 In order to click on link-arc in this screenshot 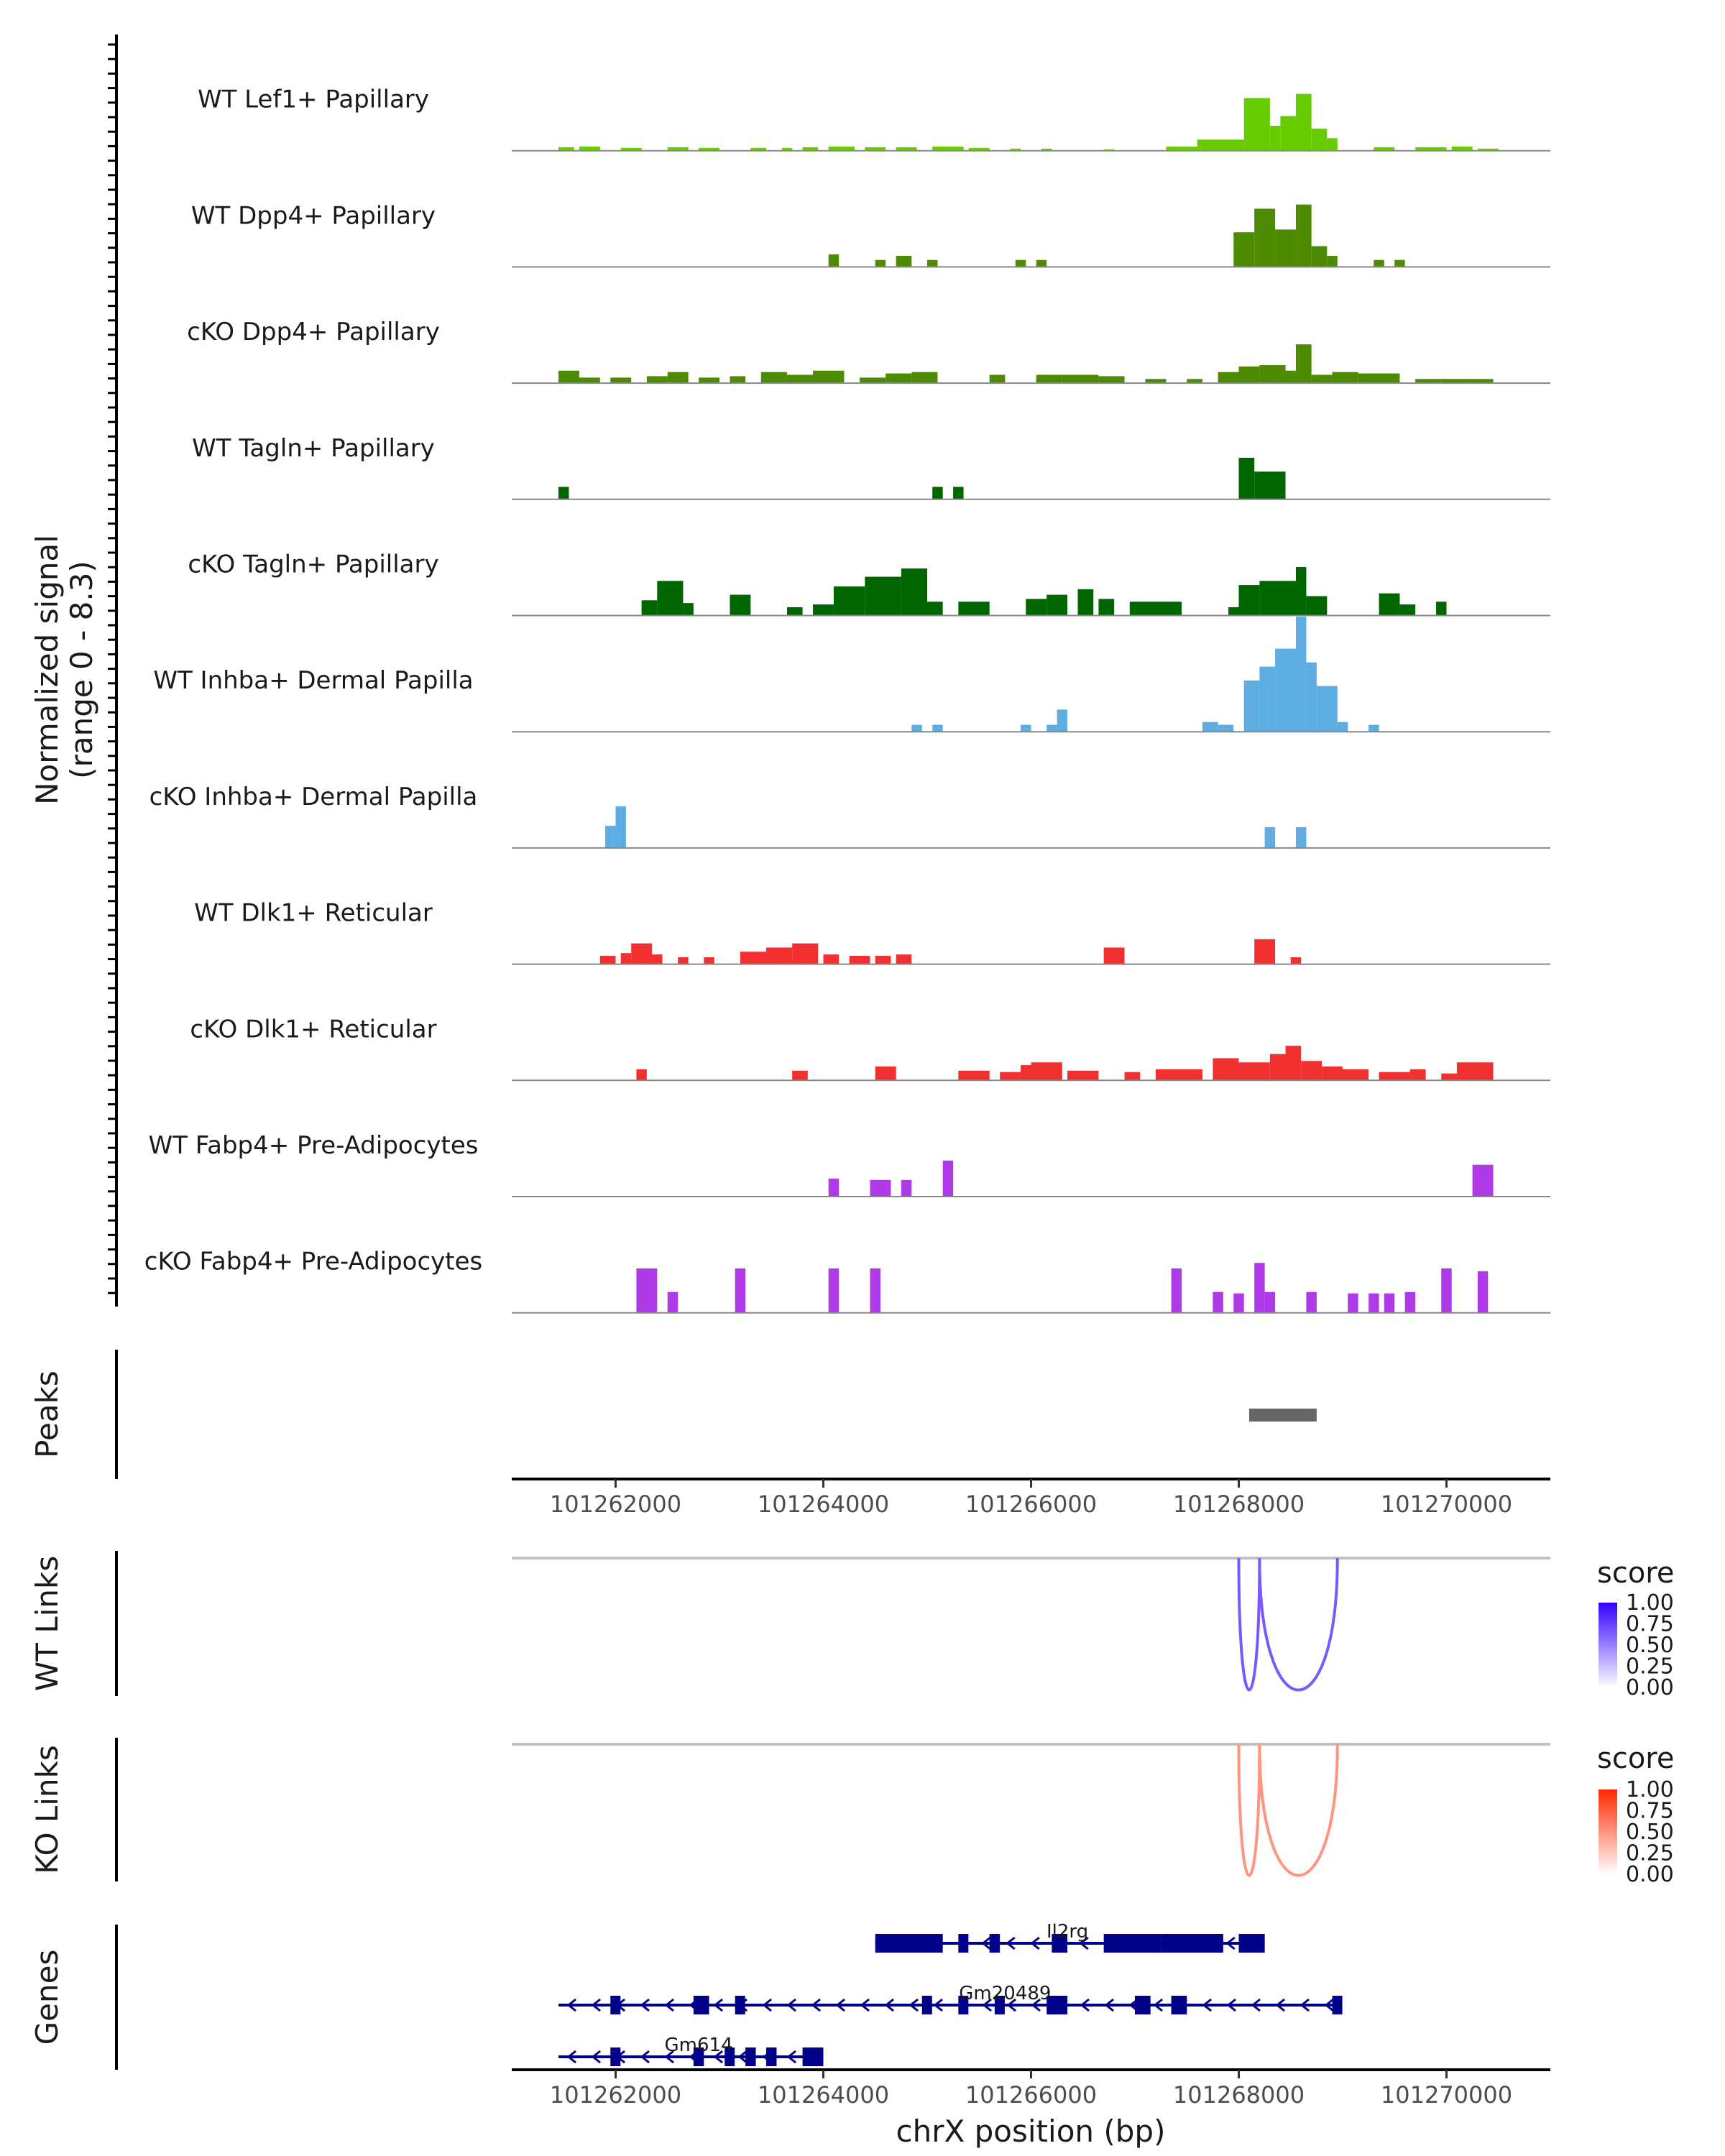, I will do `click(1249, 1810)`.